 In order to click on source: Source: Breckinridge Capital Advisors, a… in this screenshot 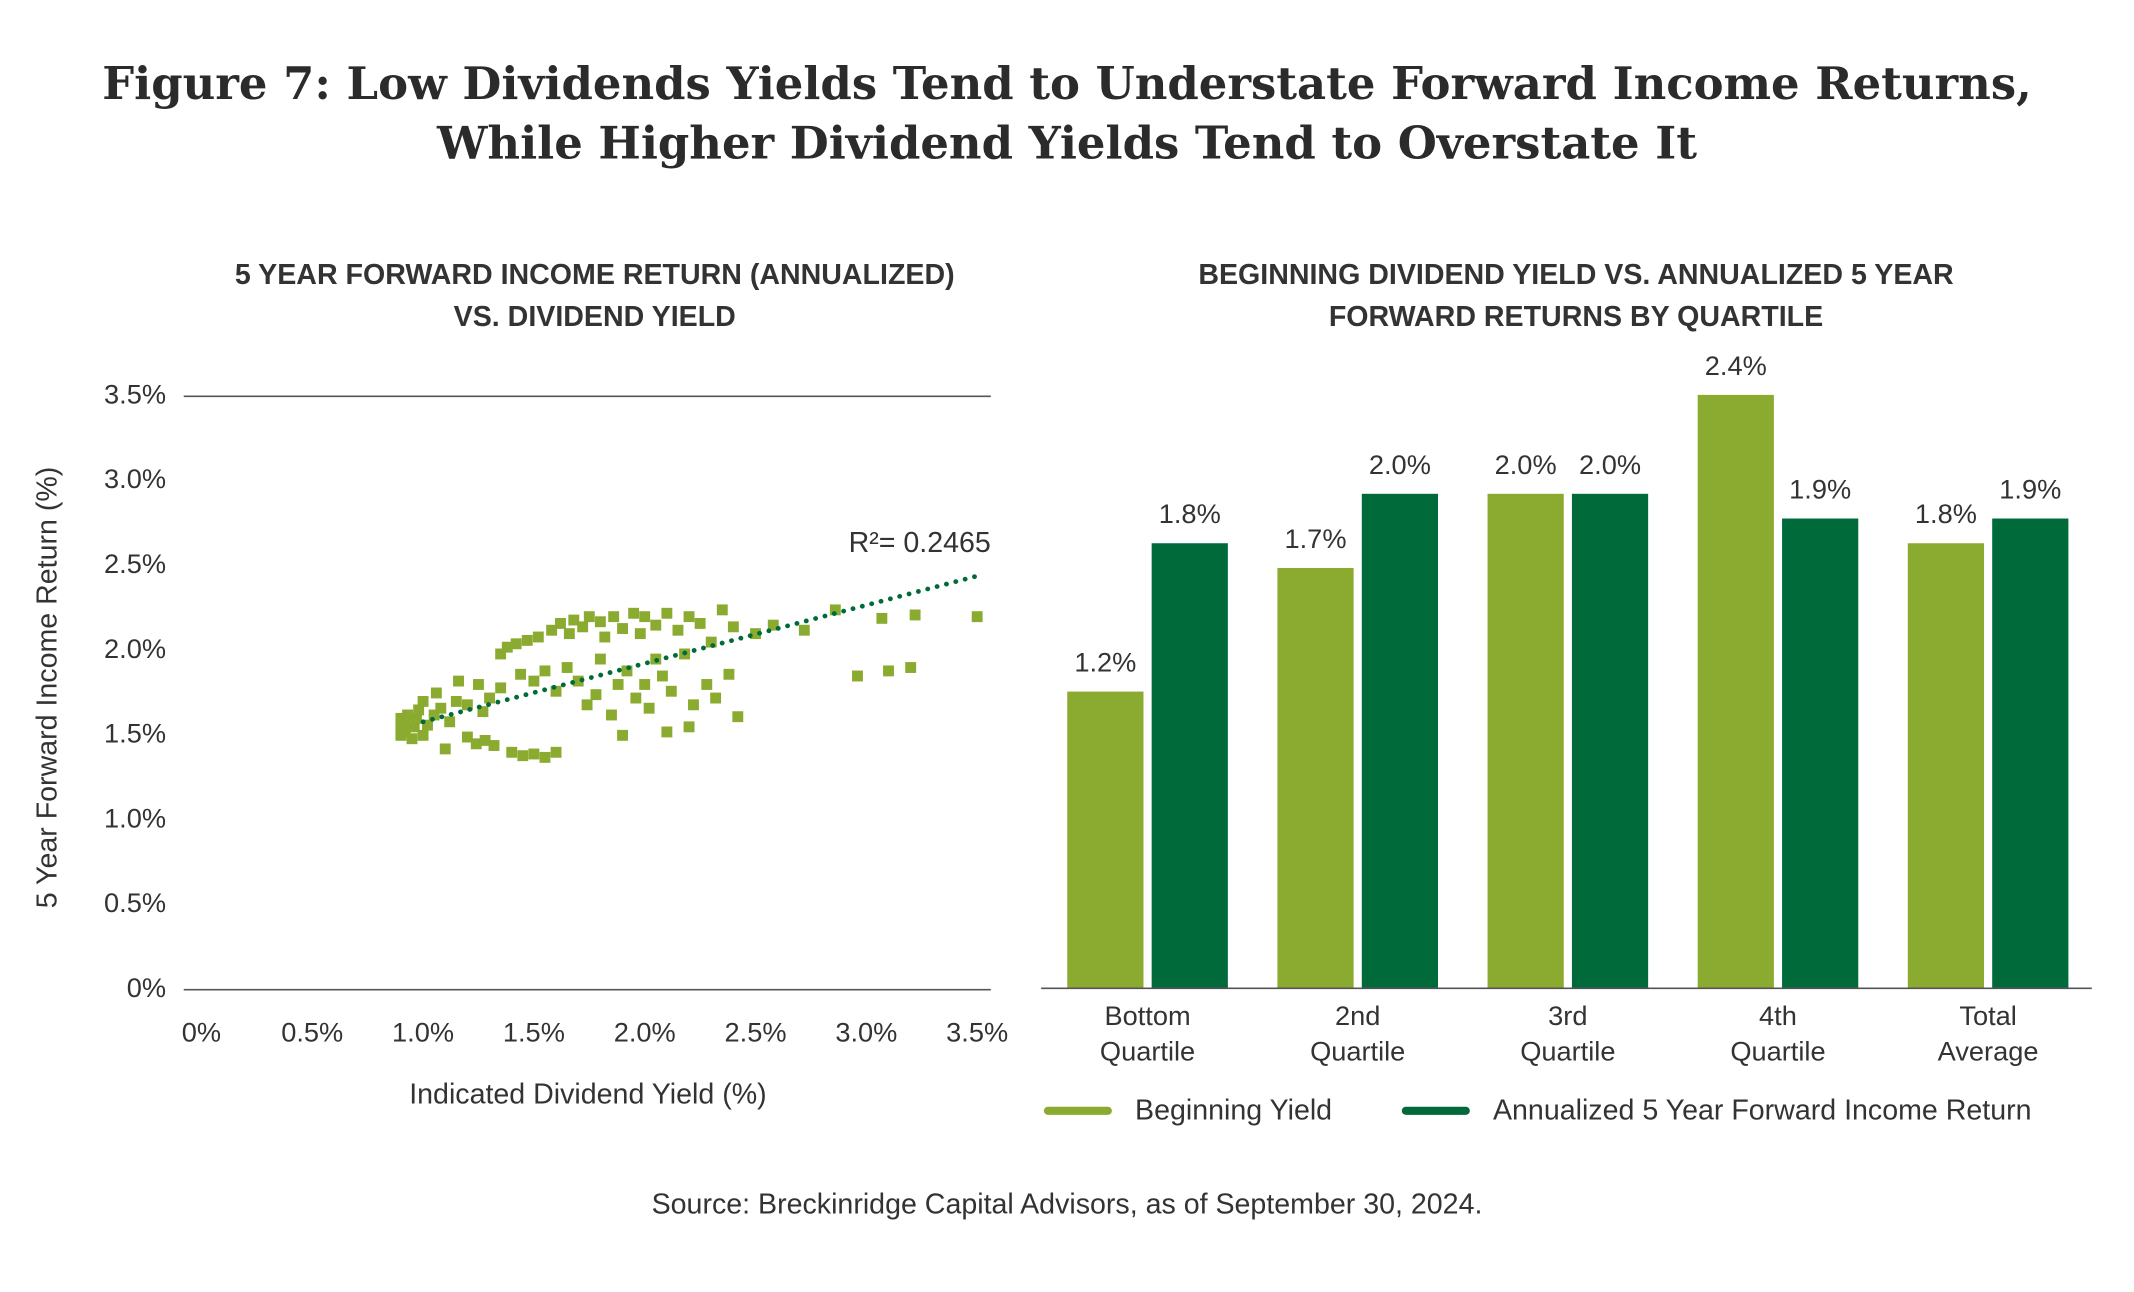, I will do `click(1067, 1205)`.